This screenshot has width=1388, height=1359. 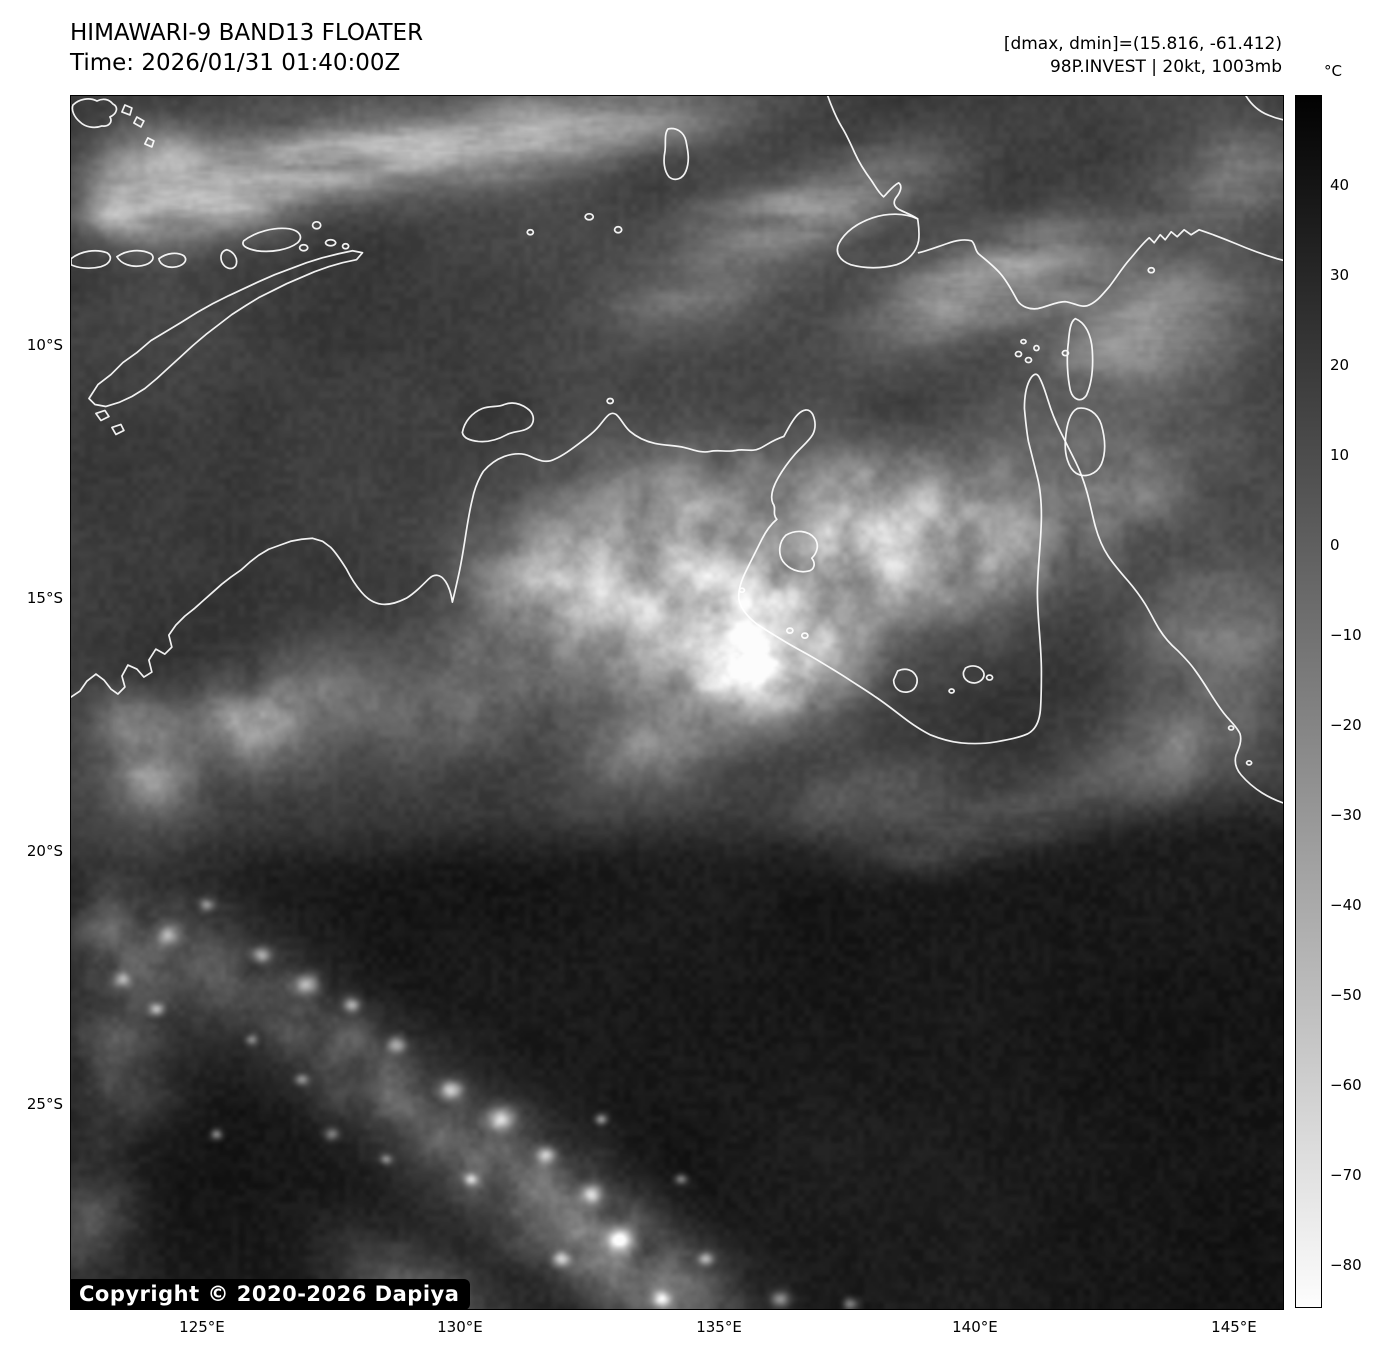 I want to click on coastline-alor-chain, so click(x=154, y=259).